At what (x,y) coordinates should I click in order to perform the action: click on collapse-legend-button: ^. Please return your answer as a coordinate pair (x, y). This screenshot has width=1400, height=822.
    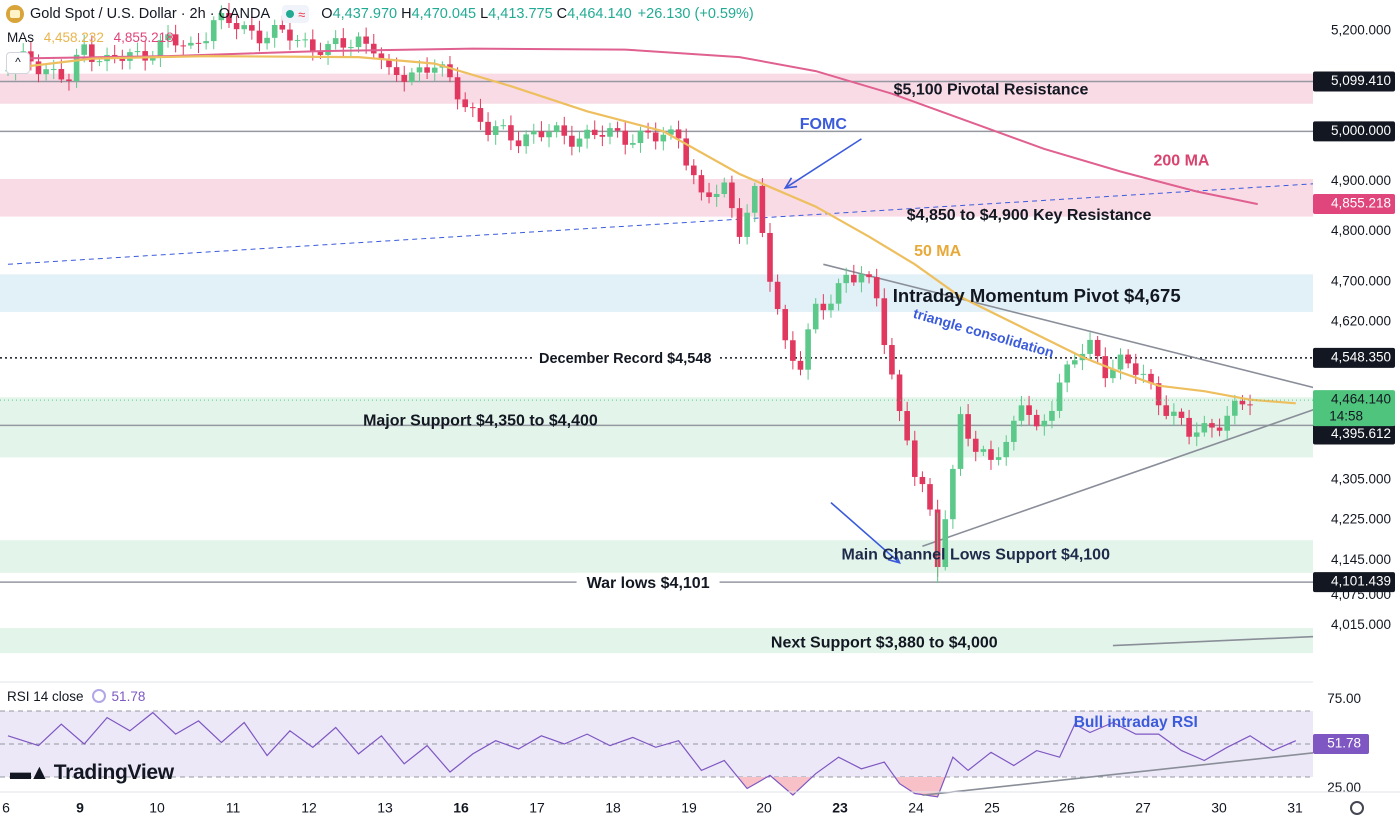
    Looking at the image, I should click on (18, 63).